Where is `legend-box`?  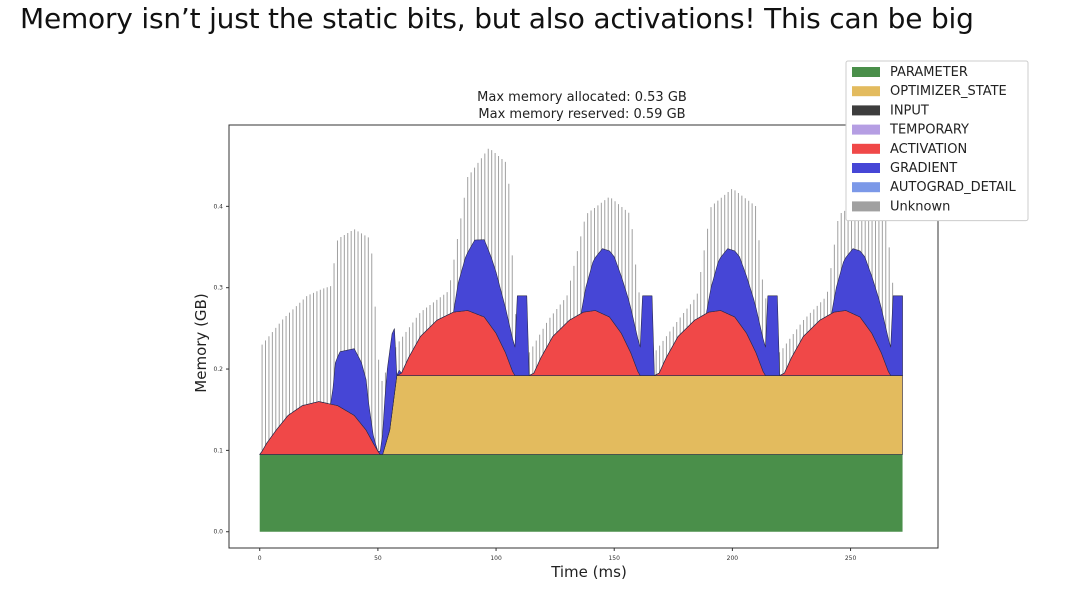
legend-box is located at coordinates (937, 141).